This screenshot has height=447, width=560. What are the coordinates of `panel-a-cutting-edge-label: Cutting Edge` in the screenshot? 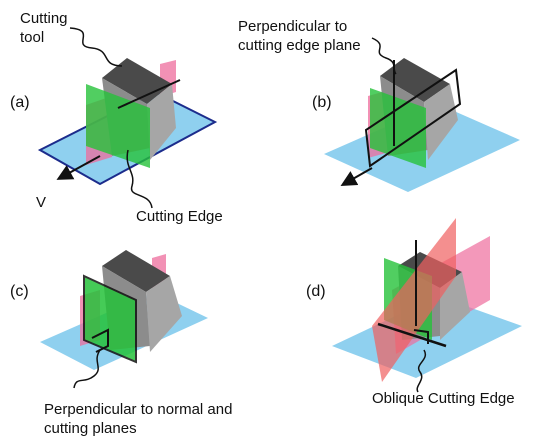 It's located at (179, 216).